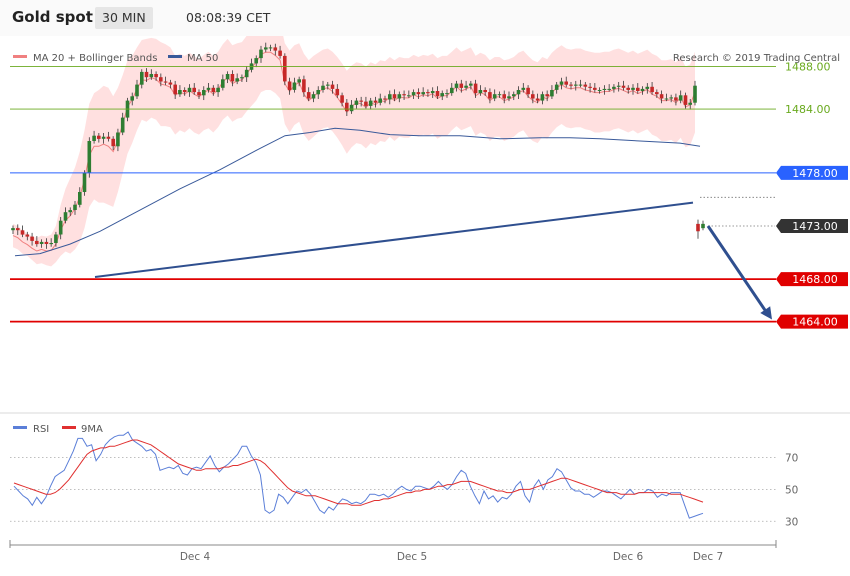 The width and height of the screenshot is (850, 576). I want to click on credit-text: Research © 2019 Trading Central, so click(756, 58).